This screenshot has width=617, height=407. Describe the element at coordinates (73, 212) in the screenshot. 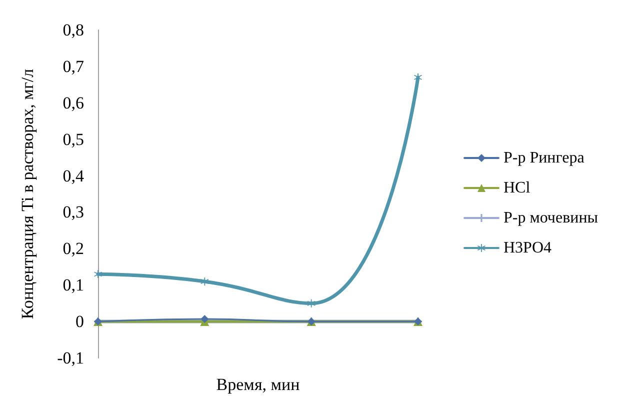

I see `y-tick-label: 0,3` at that location.